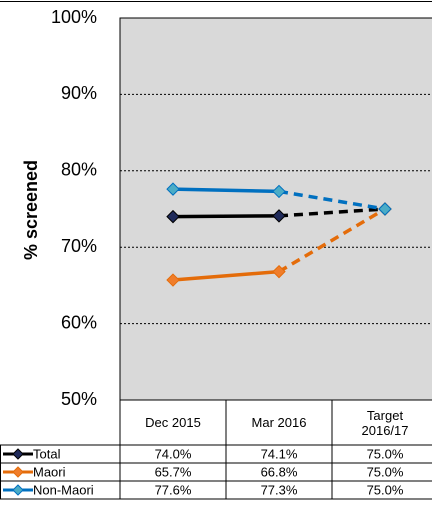 This screenshot has width=432, height=510. I want to click on data-label: 77.6%, so click(173, 489).